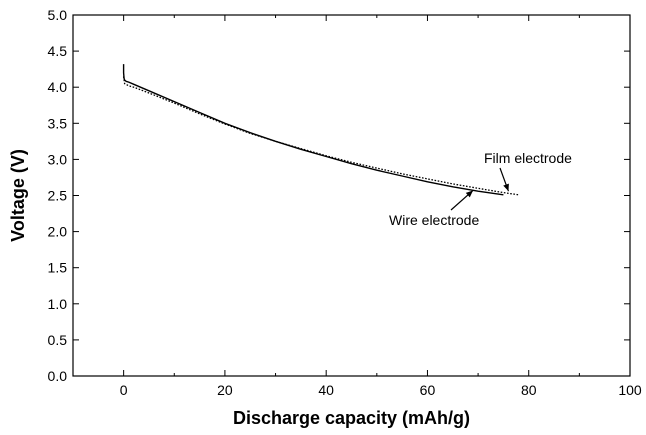 The image size is (646, 435). What do you see at coordinates (480, 189) in the screenshot?
I see `annotation-arrows` at bounding box center [480, 189].